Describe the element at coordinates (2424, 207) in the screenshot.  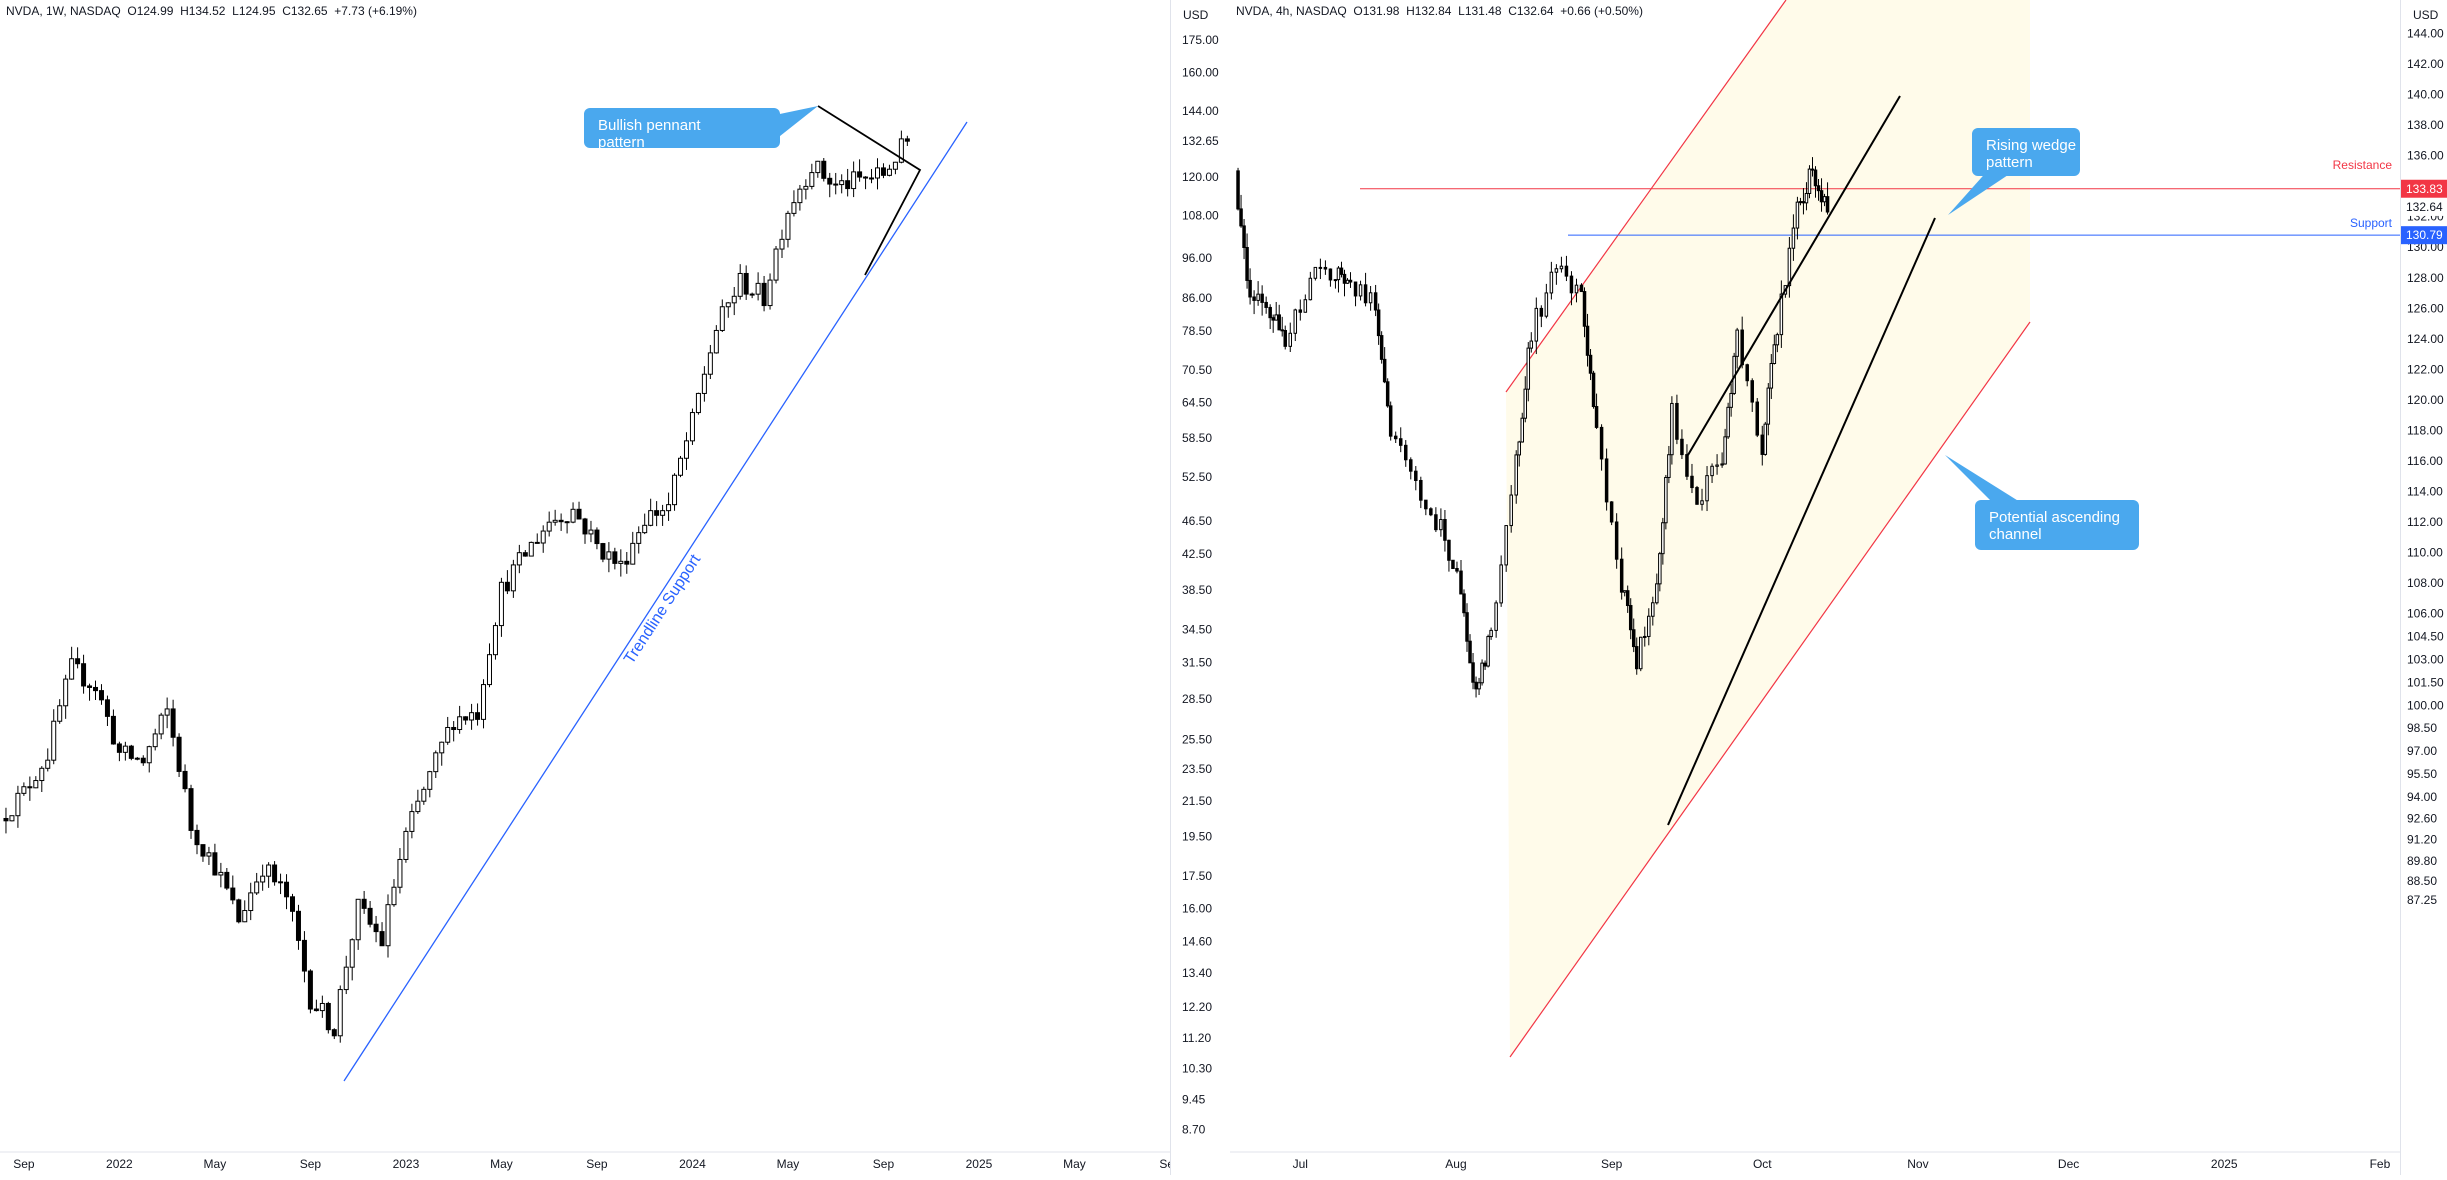
I see `current-price-text: 132.64` at that location.